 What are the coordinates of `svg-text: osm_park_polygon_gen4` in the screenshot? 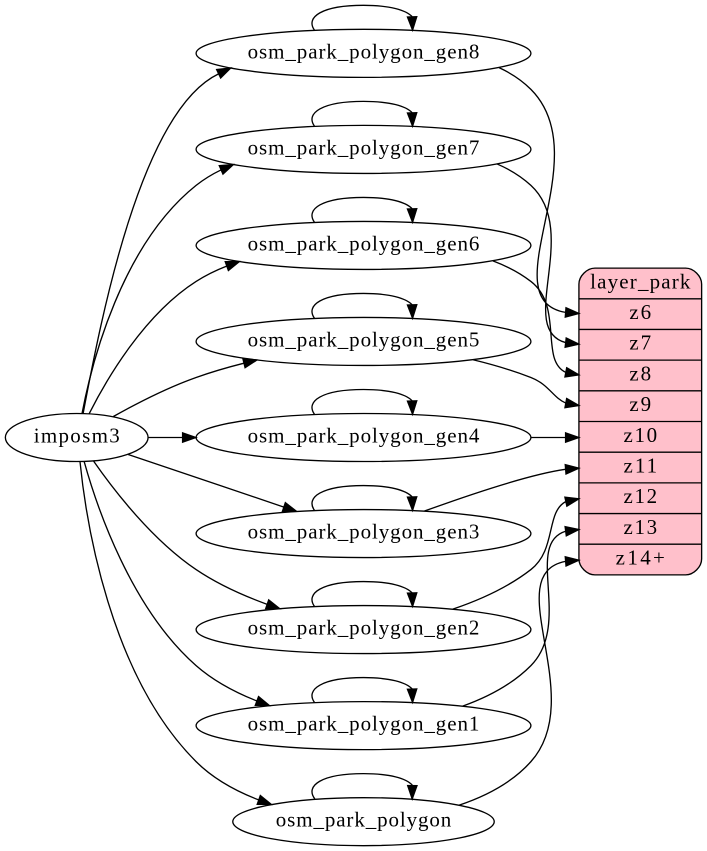 It's located at (364, 435).